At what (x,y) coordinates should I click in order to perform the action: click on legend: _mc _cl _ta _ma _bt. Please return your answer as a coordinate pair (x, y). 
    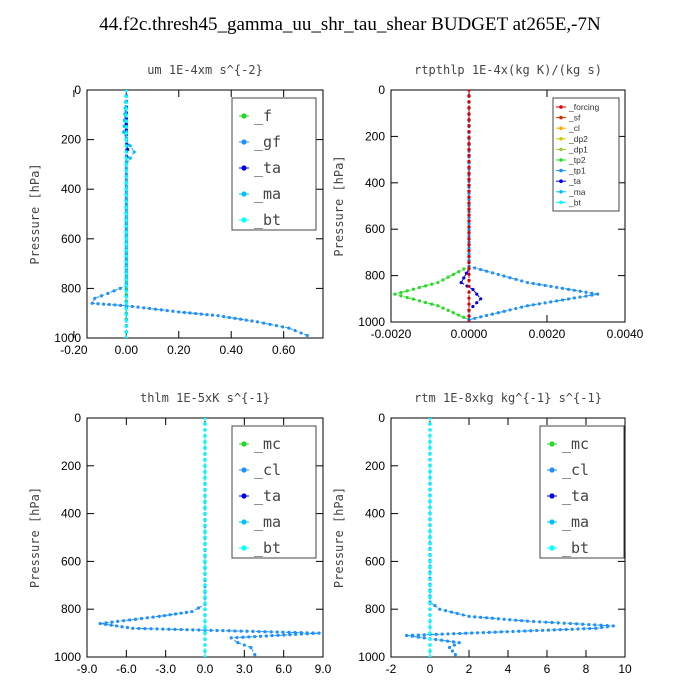
    Looking at the image, I should click on (582, 492).